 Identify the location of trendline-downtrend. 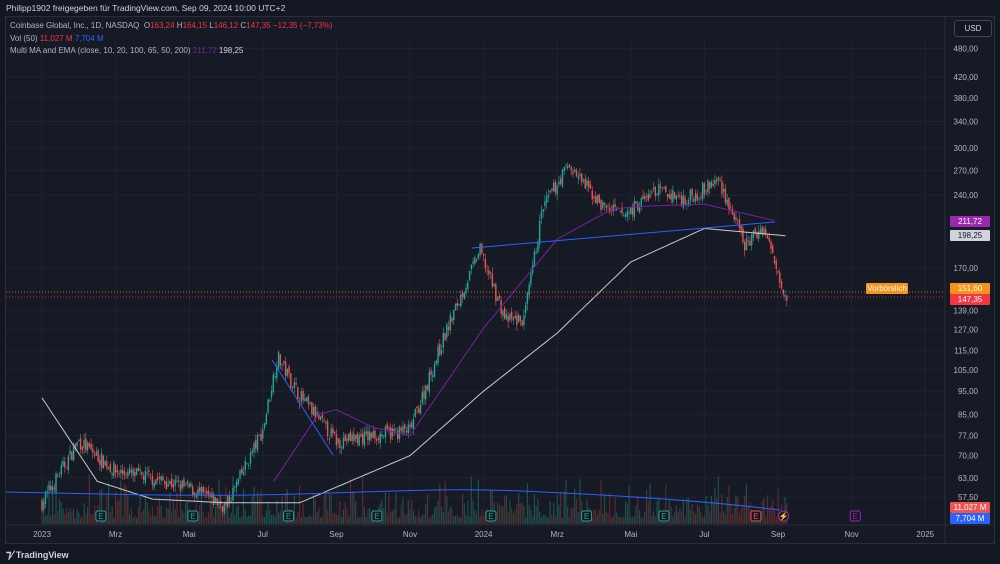
(302, 407).